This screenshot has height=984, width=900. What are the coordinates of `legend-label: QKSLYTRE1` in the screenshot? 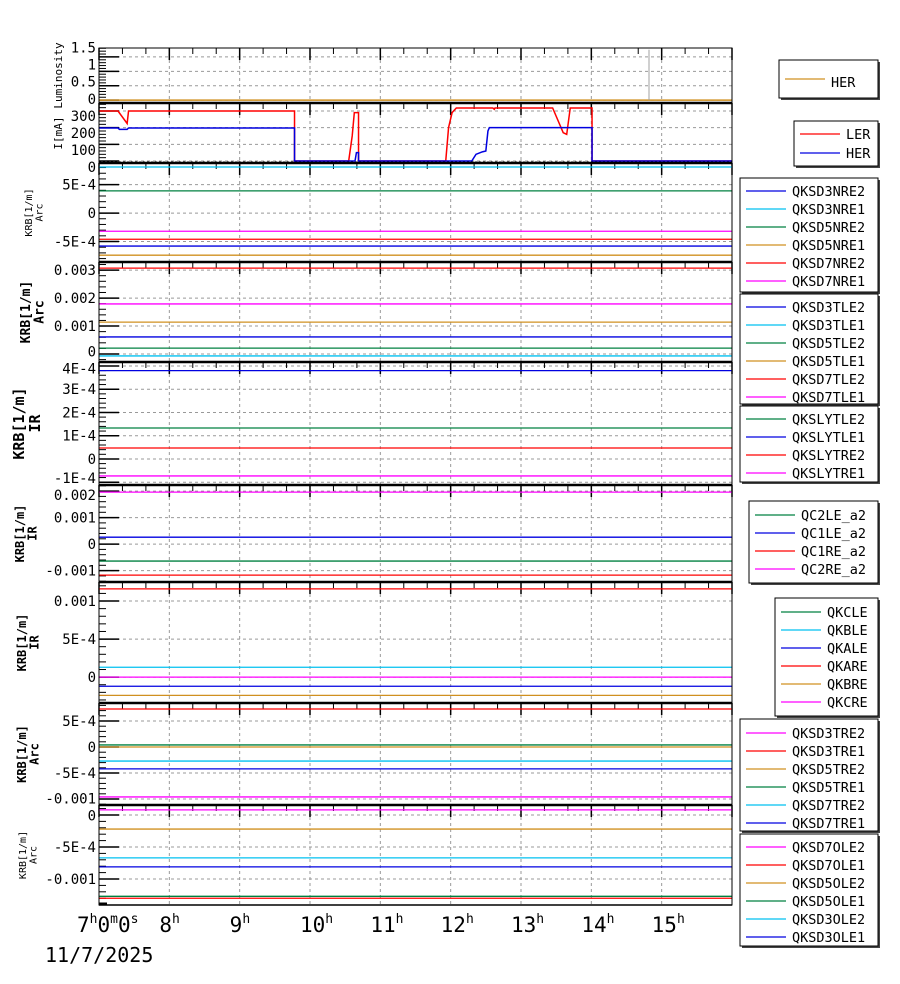 It's located at (828, 474).